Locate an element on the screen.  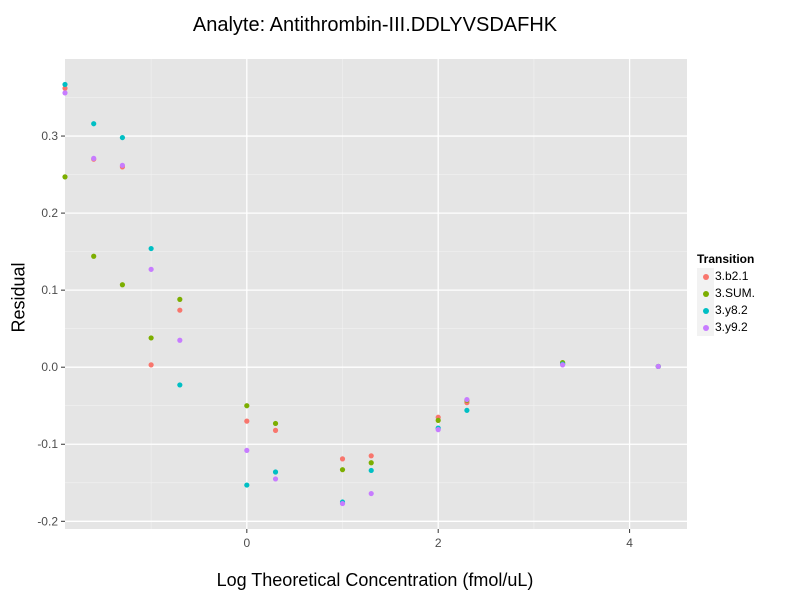
legend-title: Transition is located at coordinates (726, 259).